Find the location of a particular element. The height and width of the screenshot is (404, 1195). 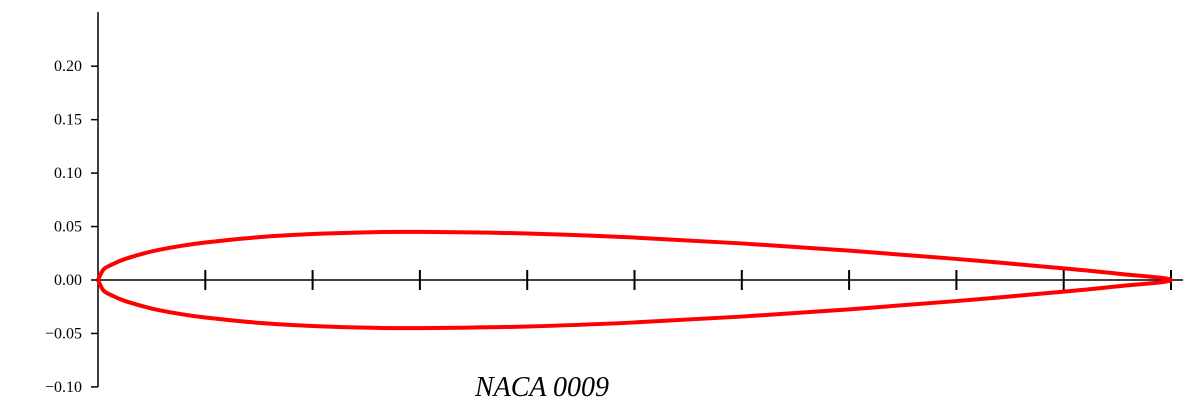

y-tick-label: 0.10 is located at coordinates (68, 173).